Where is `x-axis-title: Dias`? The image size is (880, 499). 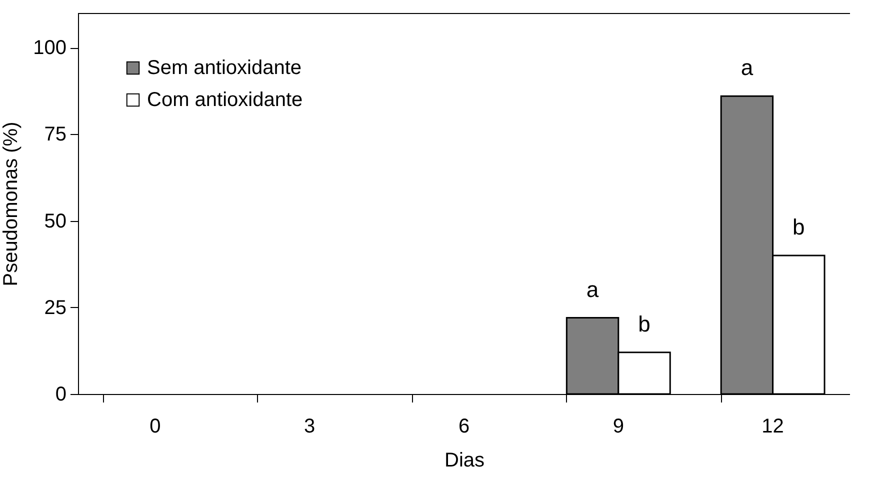
x-axis-title: Dias is located at coordinates (464, 461).